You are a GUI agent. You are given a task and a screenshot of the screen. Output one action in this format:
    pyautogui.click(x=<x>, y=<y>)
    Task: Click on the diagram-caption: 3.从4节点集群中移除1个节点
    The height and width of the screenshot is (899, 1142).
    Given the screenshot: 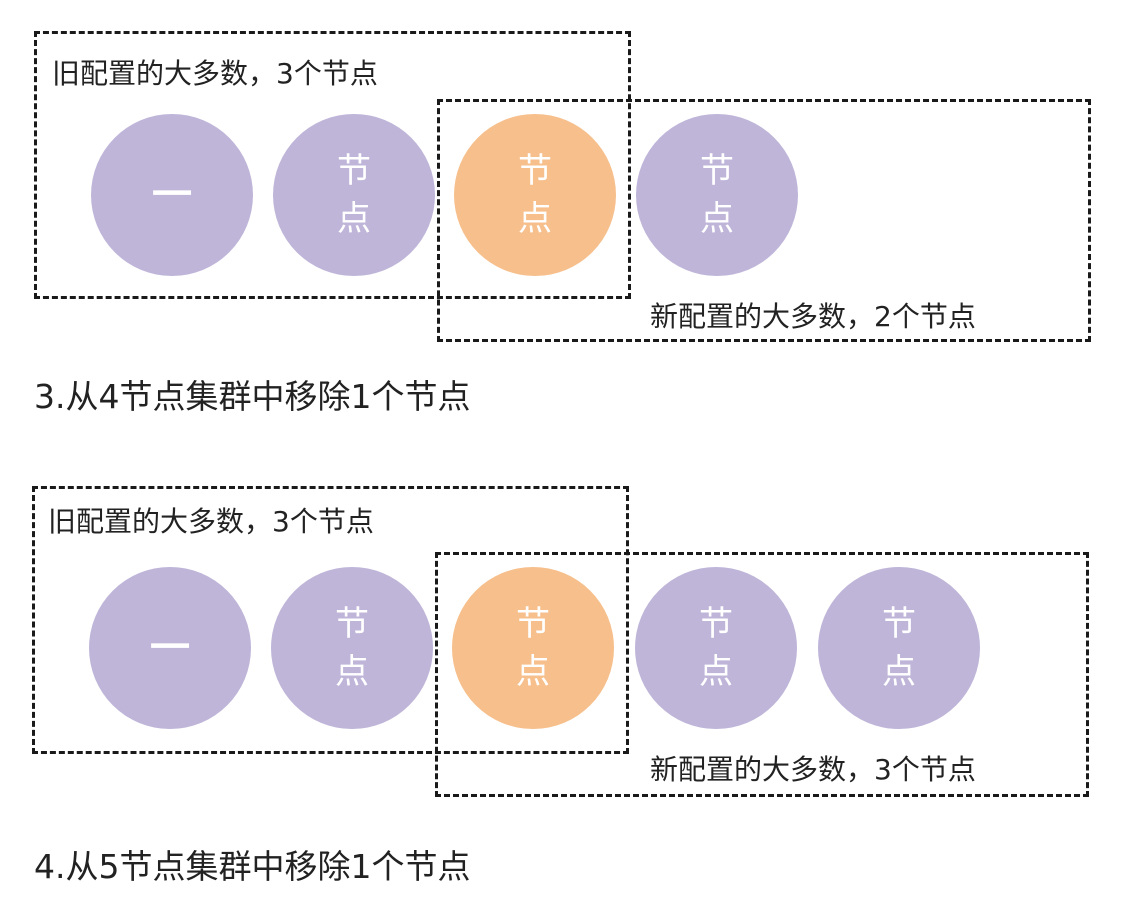 What is the action you would take?
    pyautogui.click(x=252, y=396)
    